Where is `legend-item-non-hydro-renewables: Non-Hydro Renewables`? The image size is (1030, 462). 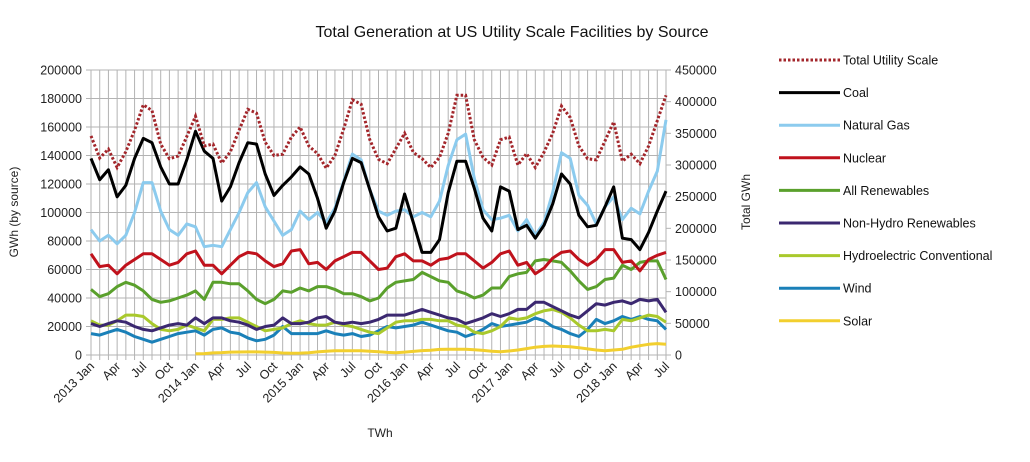 legend-item-non-hydro-renewables: Non-Hydro Renewables is located at coordinates (877, 224).